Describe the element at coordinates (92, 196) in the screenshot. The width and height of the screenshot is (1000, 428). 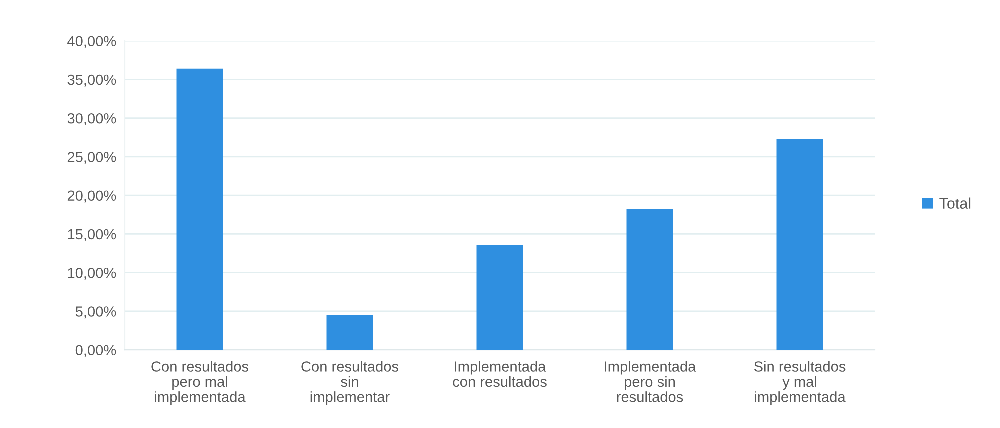
I see `y-tick-label: 20,00%` at that location.